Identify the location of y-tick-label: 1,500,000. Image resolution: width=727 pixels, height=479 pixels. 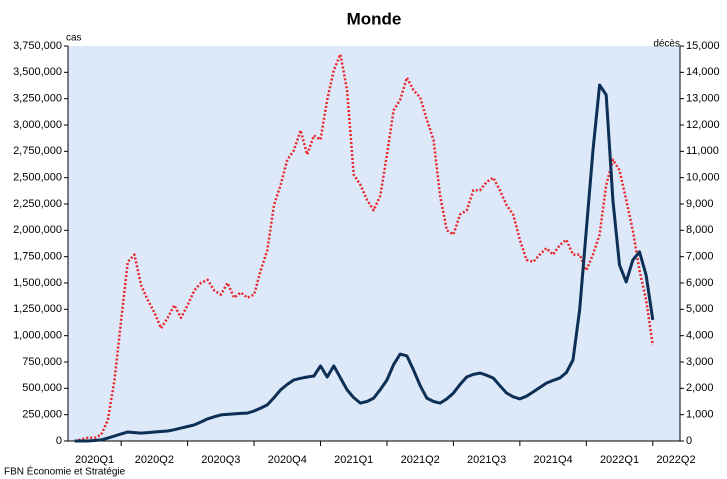
(37, 283).